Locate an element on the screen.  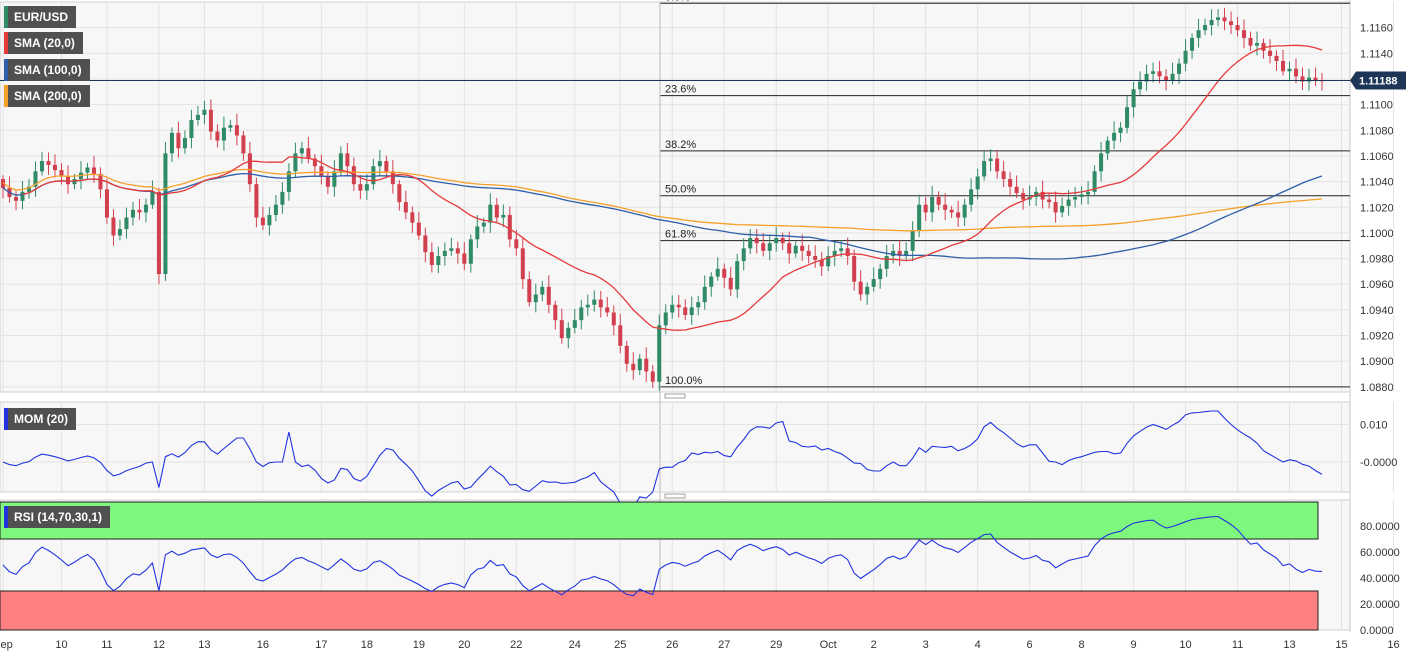
x-tick-label: 12 is located at coordinates (159, 645).